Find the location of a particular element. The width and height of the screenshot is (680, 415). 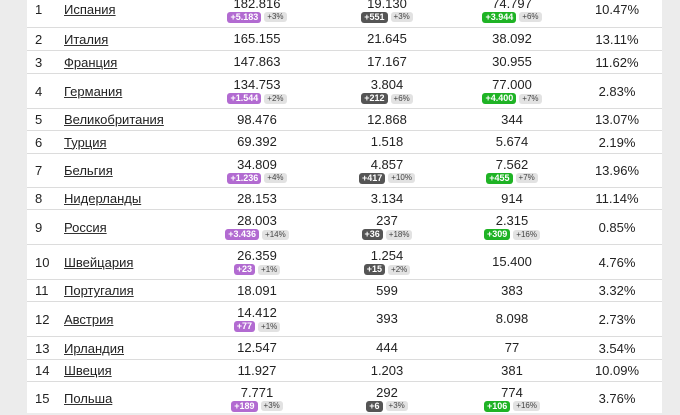

country-link: Швейцария is located at coordinates (99, 262).